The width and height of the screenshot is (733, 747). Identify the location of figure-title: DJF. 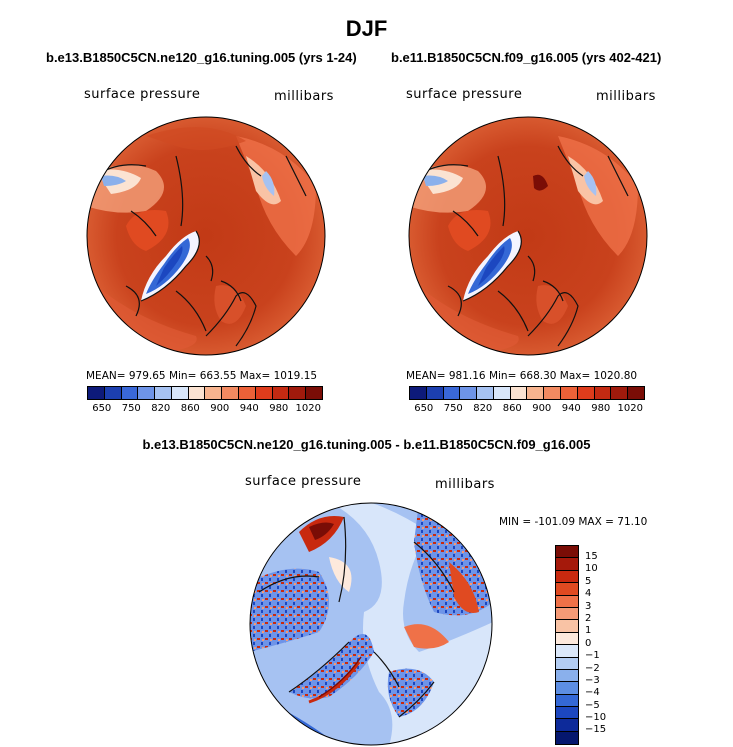
(366, 28).